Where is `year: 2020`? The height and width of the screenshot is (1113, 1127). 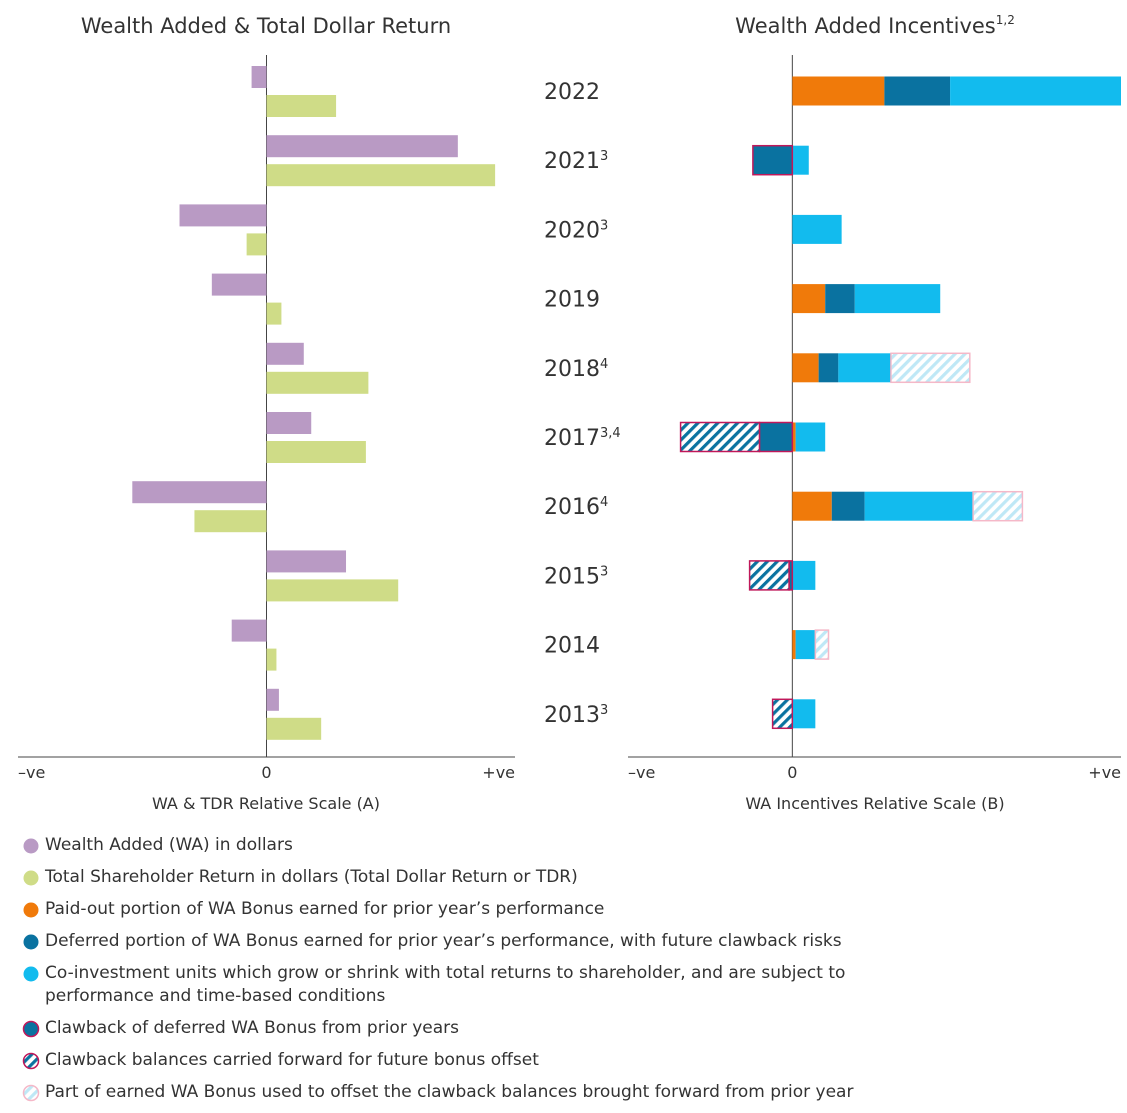 year: 2020 is located at coordinates (572, 230).